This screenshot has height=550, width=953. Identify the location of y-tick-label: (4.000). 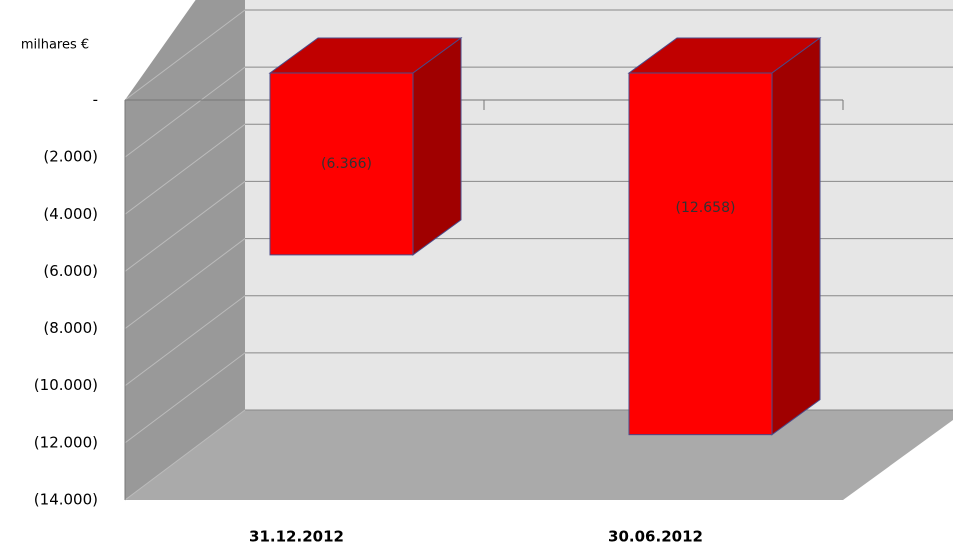
(70, 214).